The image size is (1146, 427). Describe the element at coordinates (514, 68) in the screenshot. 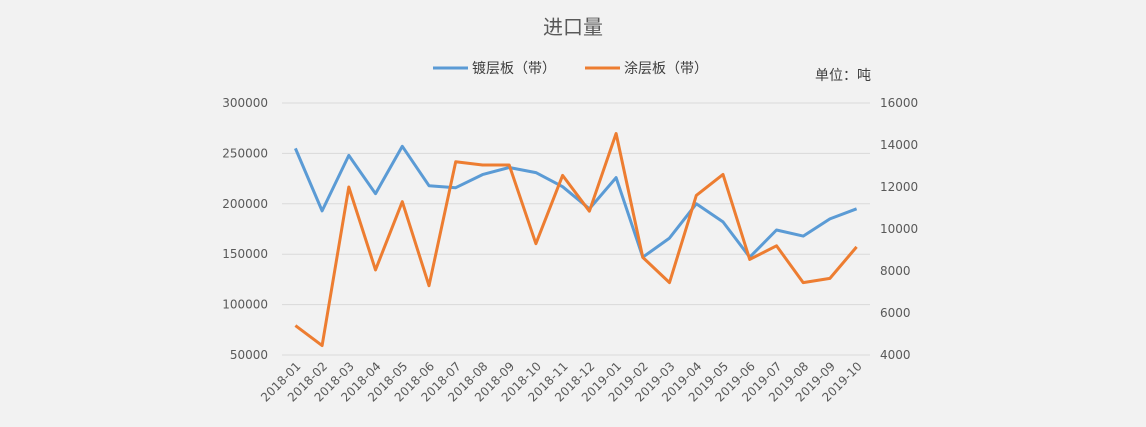

I see `legend-label-0: 镀层板（带）` at that location.